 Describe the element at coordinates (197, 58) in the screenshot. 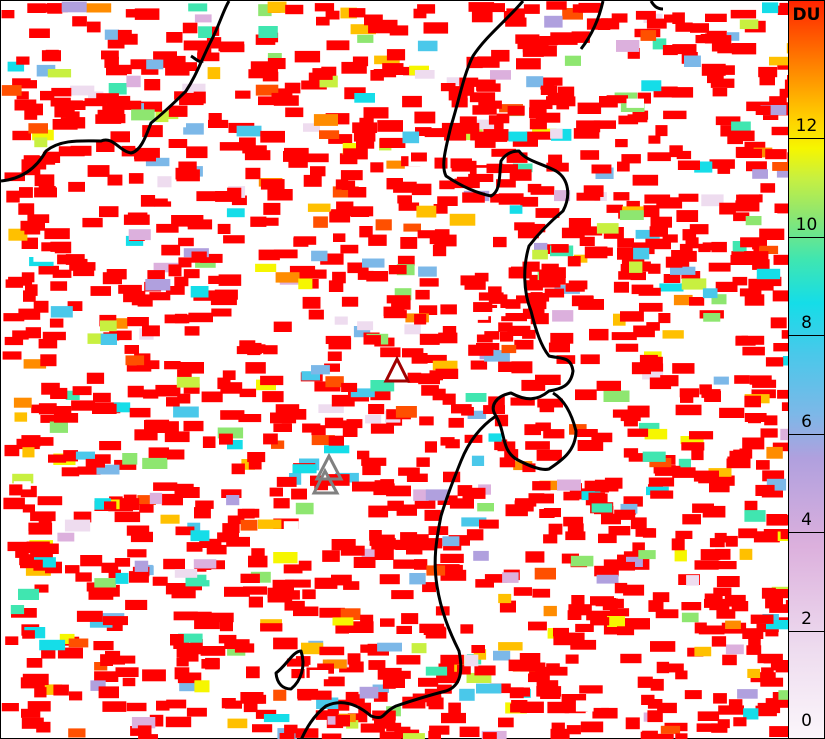

I see `island-north` at that location.